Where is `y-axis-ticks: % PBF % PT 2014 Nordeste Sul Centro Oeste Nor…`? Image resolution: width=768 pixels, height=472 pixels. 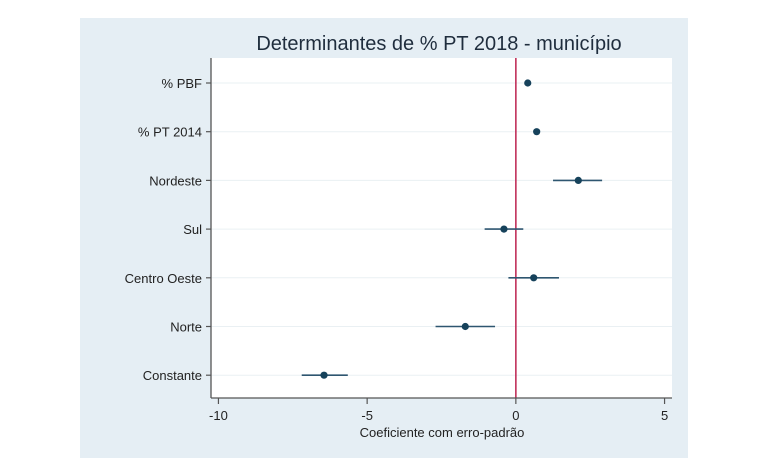 y-axis-ticks: % PBF % PT 2014 Nordeste Sul Centro Oeste Nor… is located at coordinates (168, 229).